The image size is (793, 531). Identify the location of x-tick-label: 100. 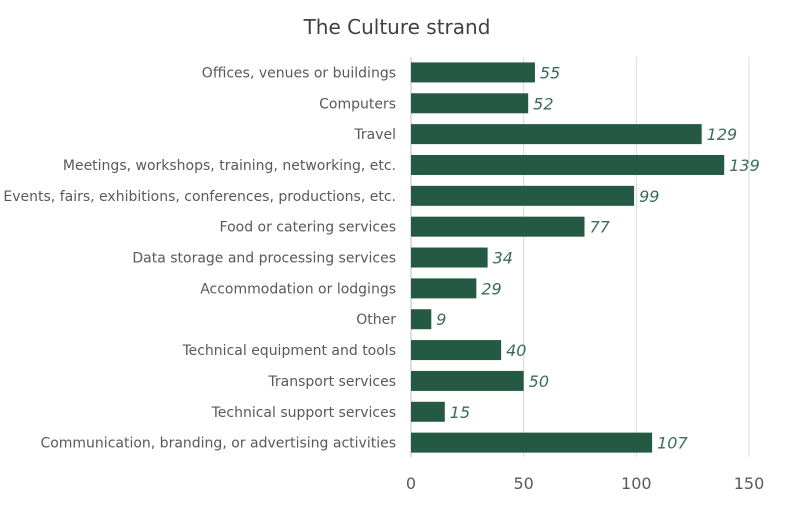
(636, 483).